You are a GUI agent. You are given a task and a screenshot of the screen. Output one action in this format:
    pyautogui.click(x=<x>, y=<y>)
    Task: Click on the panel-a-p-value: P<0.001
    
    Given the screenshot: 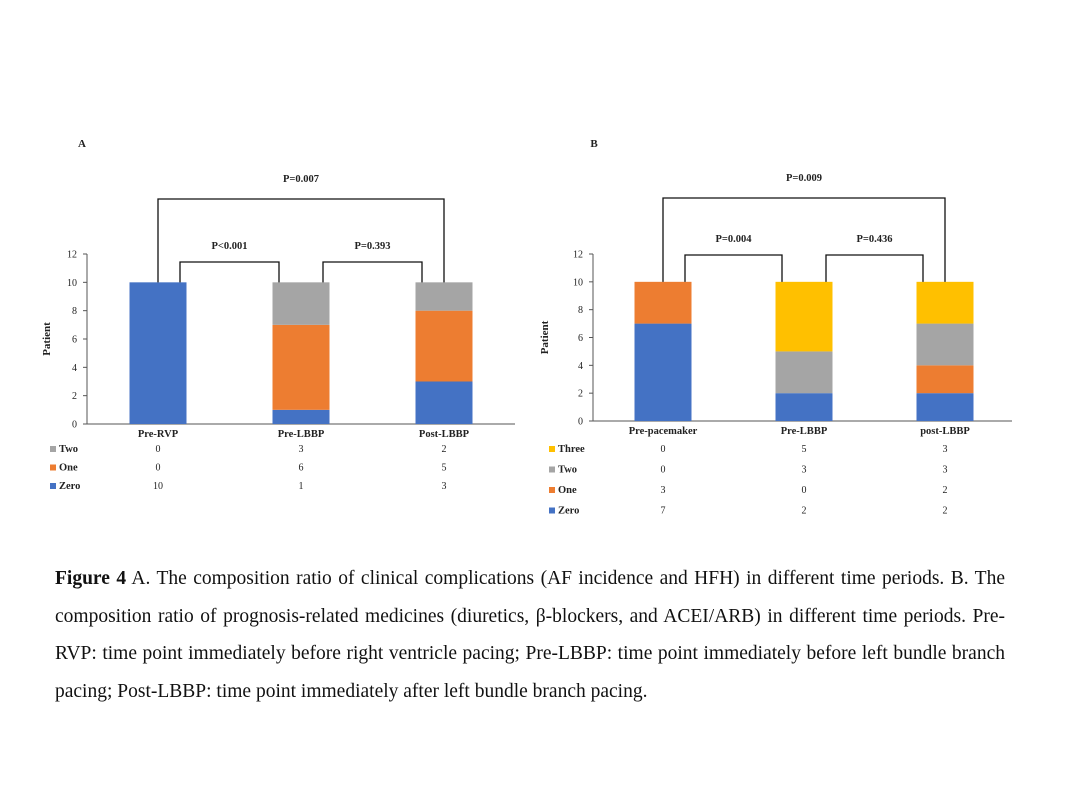 What is the action you would take?
    pyautogui.click(x=229, y=246)
    